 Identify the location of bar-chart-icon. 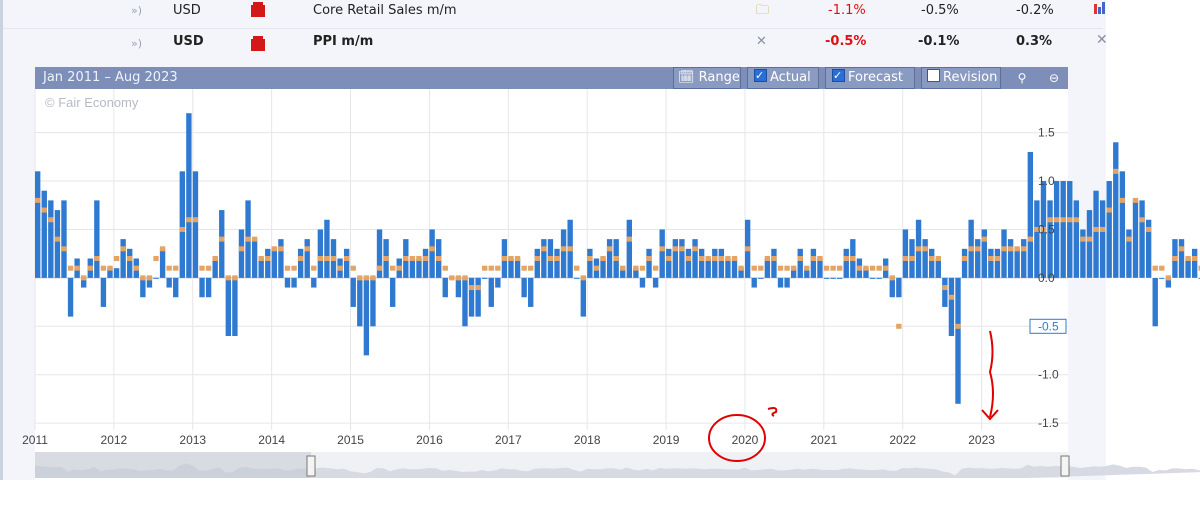
(1100, 8).